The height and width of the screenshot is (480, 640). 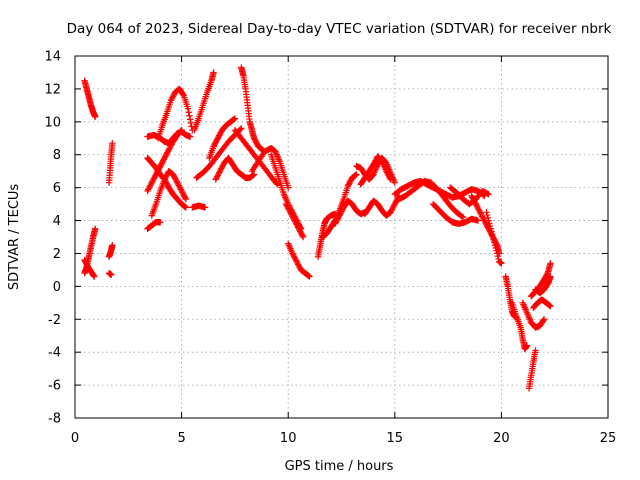 What do you see at coordinates (52, 89) in the screenshot?
I see `y-tick-label: 12` at bounding box center [52, 89].